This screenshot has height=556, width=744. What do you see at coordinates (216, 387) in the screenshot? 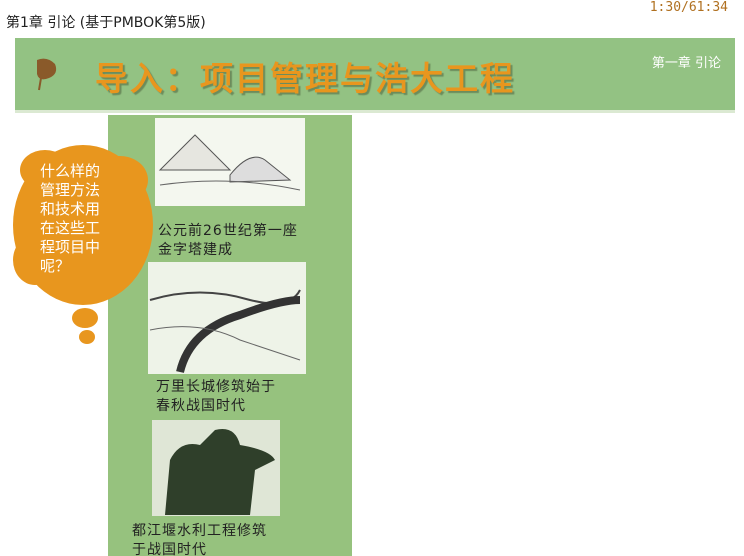
I see `text-line: 万里长城修筑始于` at bounding box center [216, 387].